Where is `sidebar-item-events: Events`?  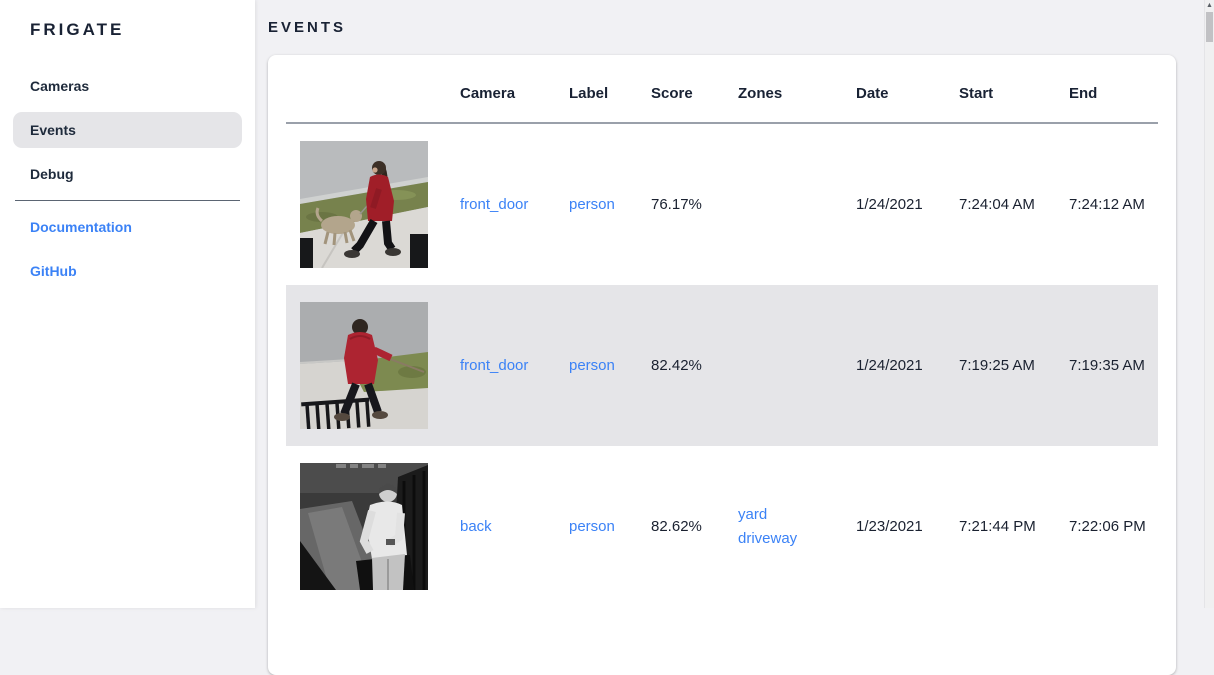
sidebar-item-events: Events is located at coordinates (127, 130).